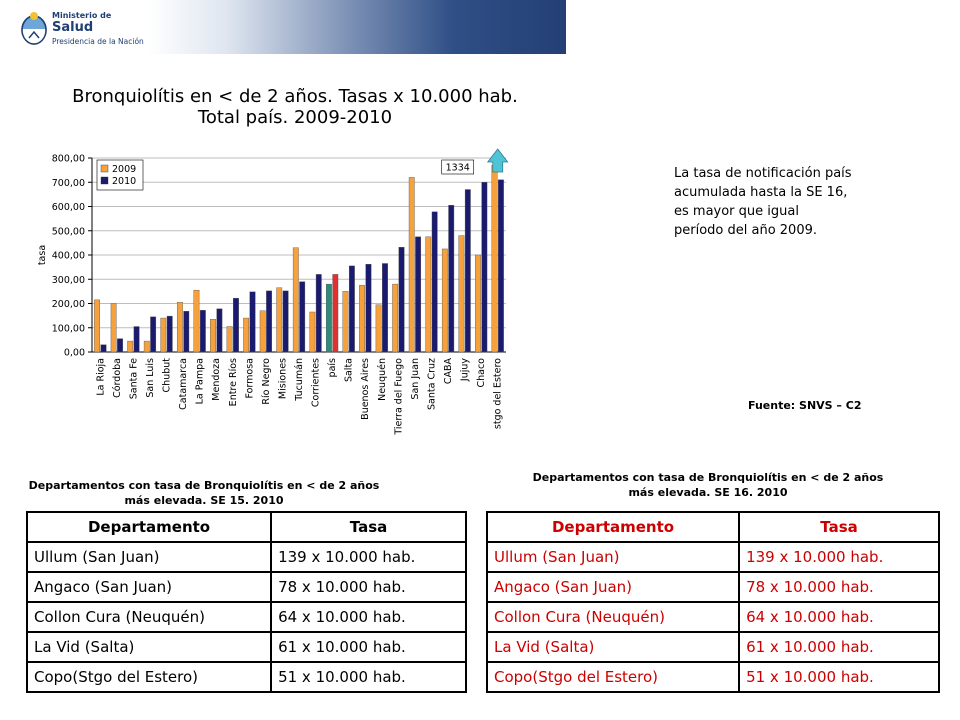  I want to click on y-tick-label: 300,00, so click(68, 280).